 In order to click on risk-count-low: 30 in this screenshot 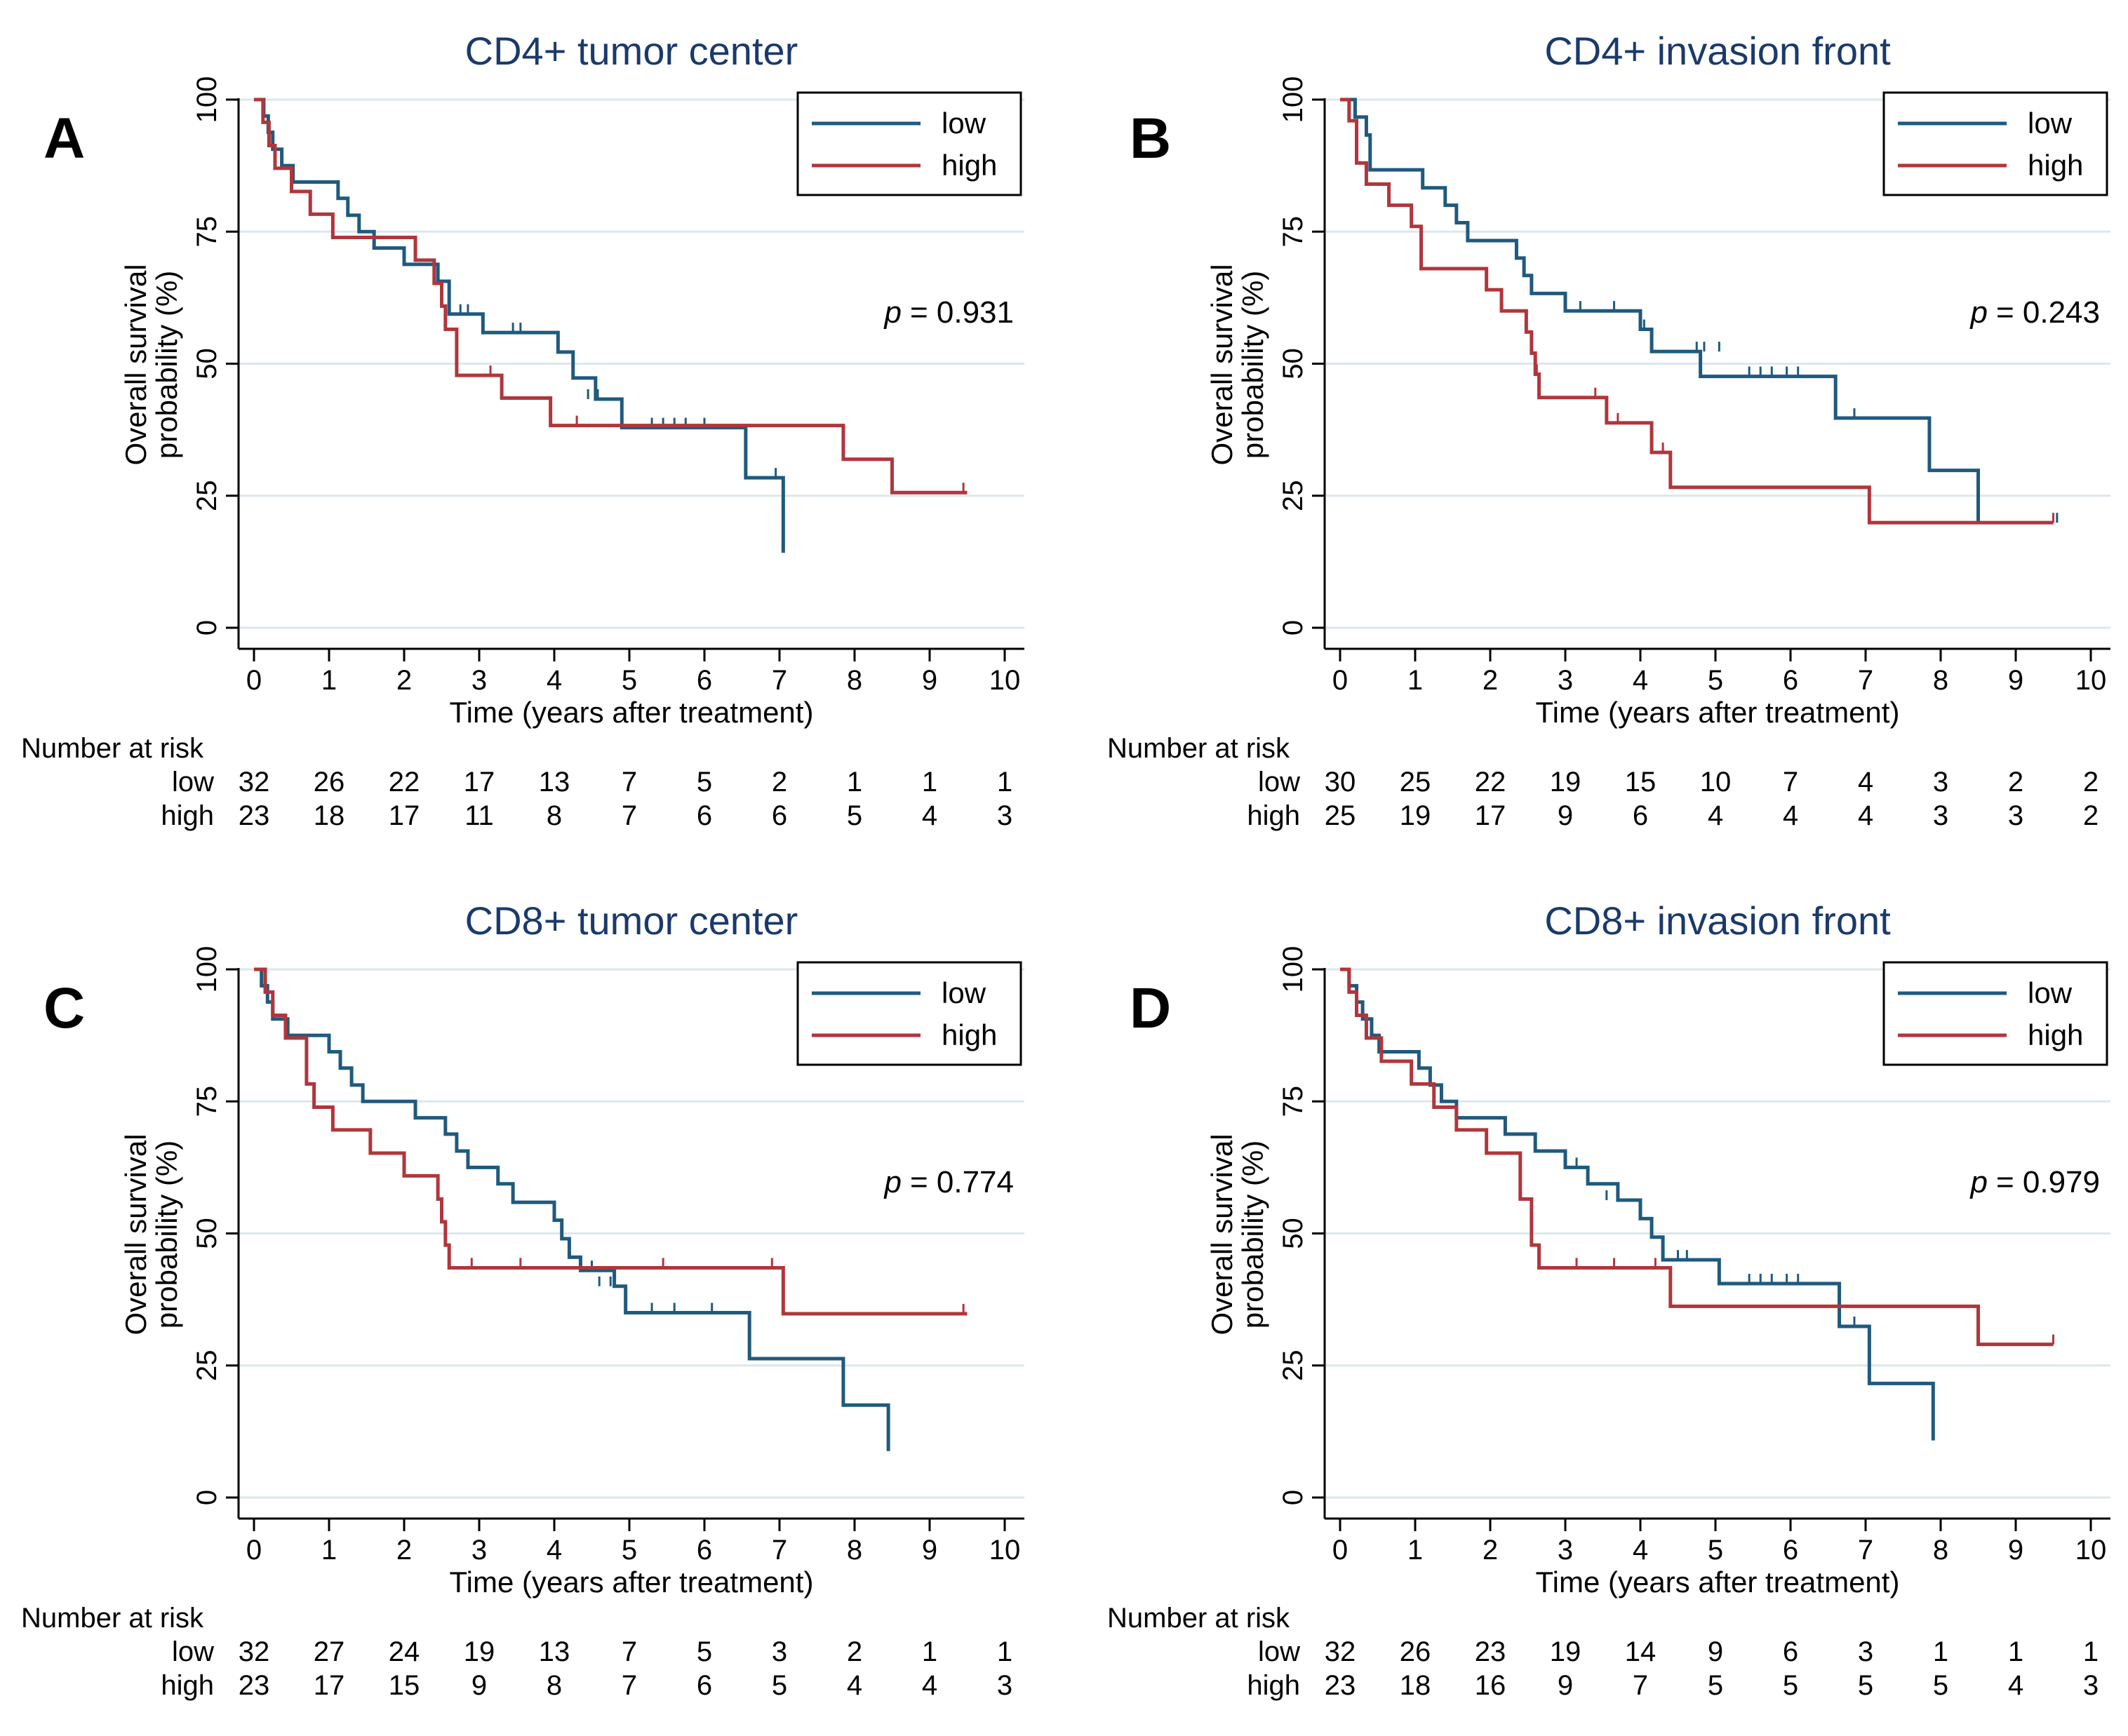, I will do `click(1340, 782)`.